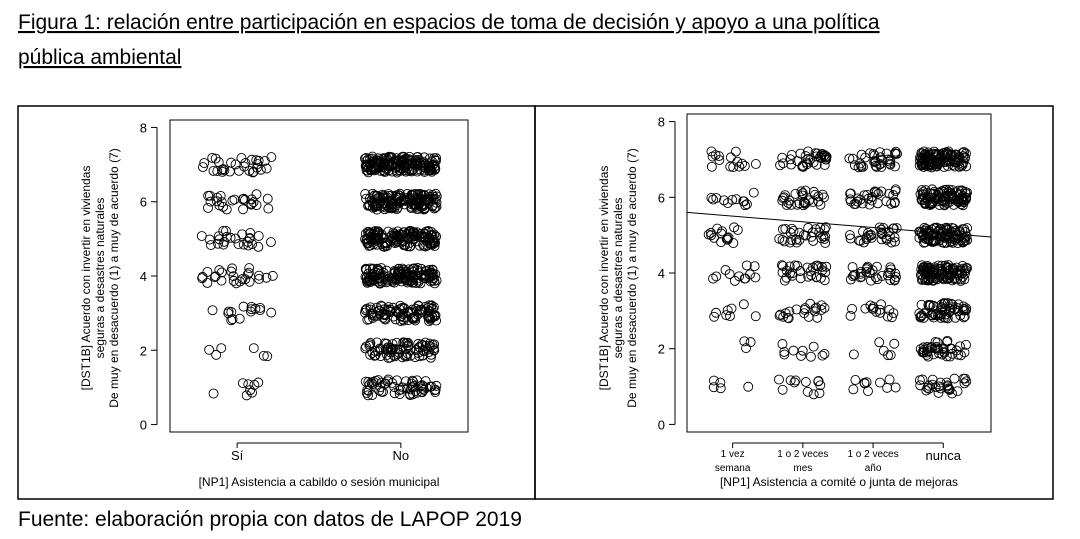 The height and width of the screenshot is (539, 1080). Describe the element at coordinates (100, 278) in the screenshot. I see `y-axis-label: seguras a desastres naturales` at that location.